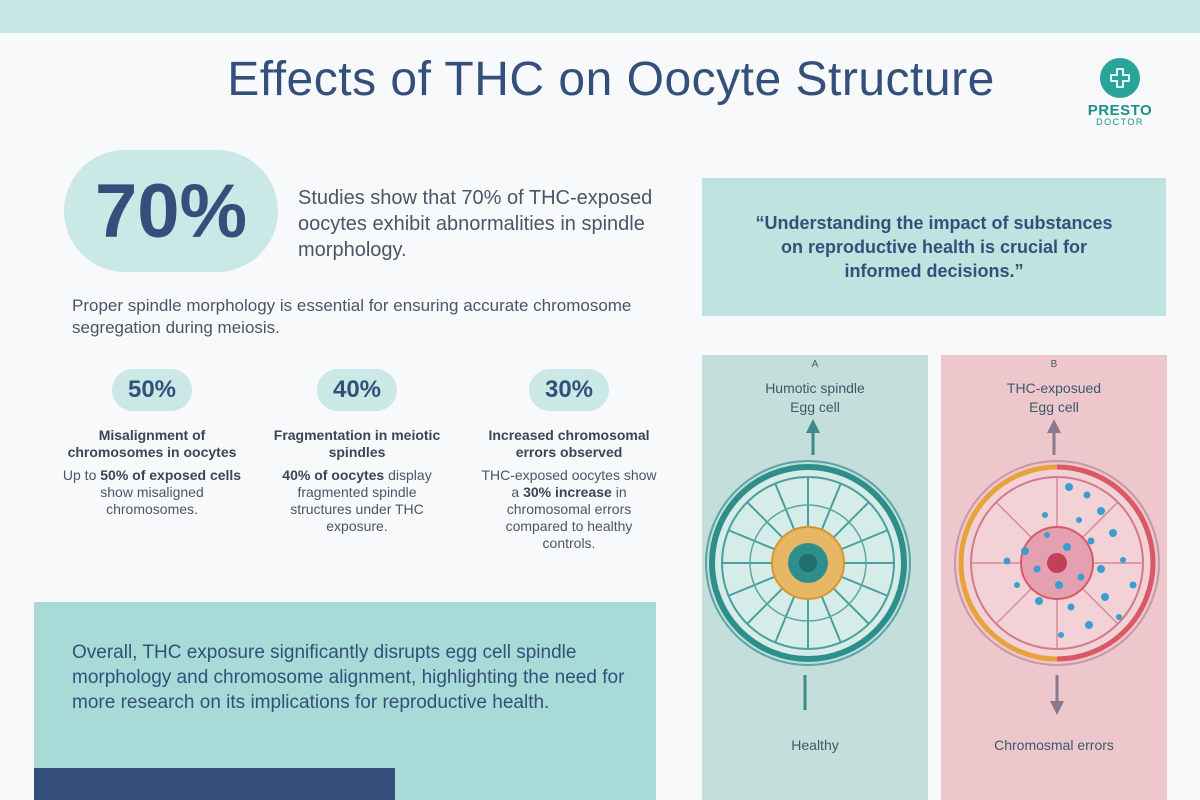 This screenshot has width=1200, height=800. What do you see at coordinates (1054, 397) in the screenshot?
I see `panel-top-label: THC-exposued Egg cell` at bounding box center [1054, 397].